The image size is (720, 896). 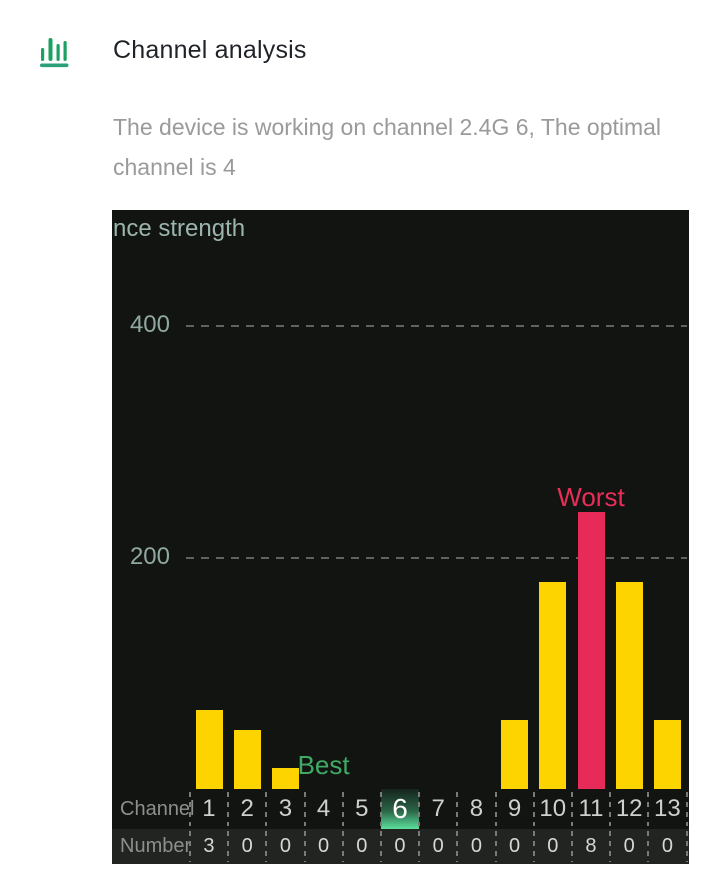 I want to click on worst-annotation: Worst, so click(x=591, y=497).